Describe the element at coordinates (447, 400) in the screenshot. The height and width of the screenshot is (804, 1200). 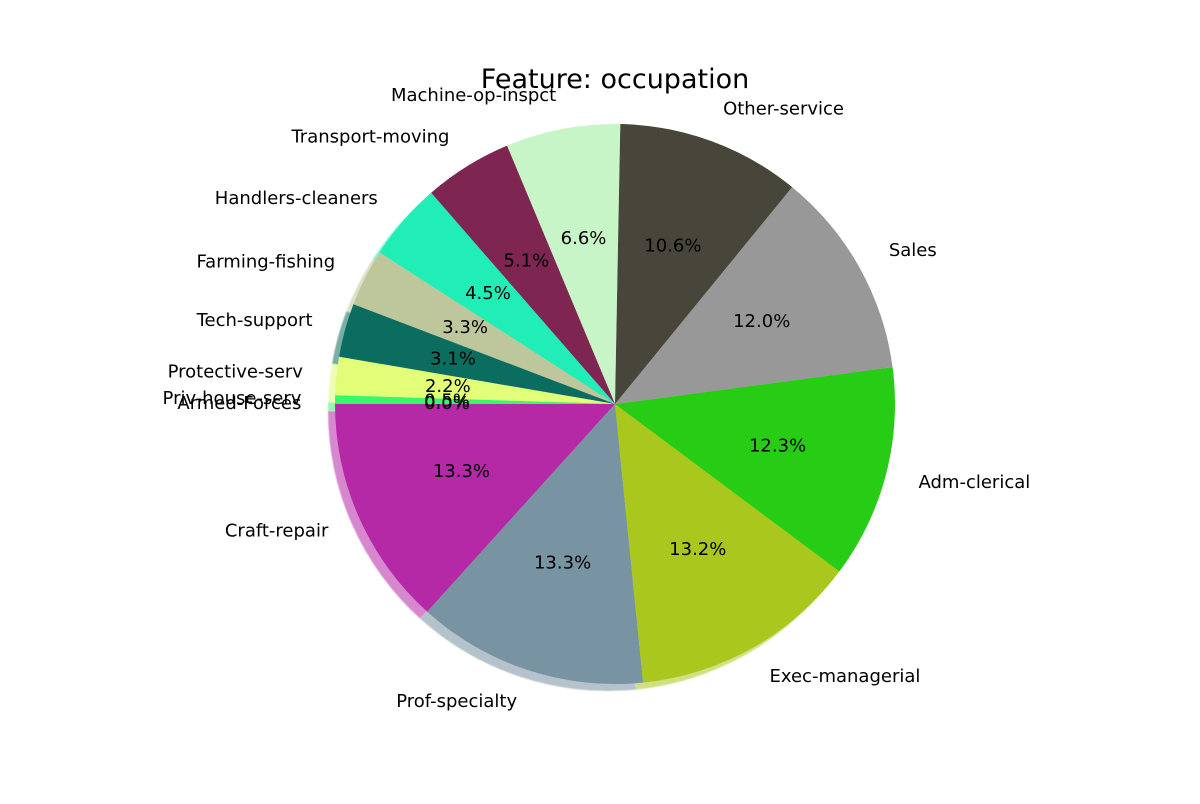
I see `slice-pct-priv-house-serv: 0.5%` at that location.